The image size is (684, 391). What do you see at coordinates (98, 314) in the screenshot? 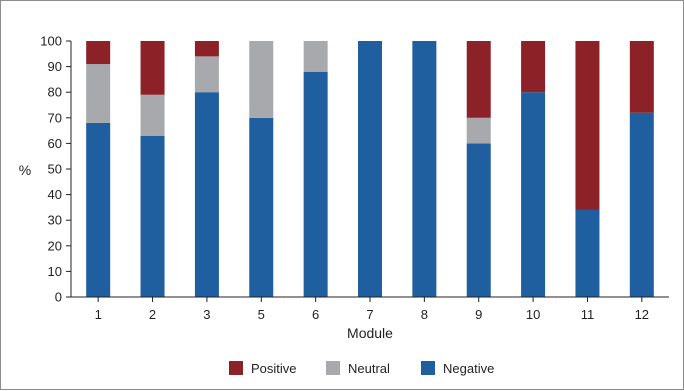
I see `x-tick-label: 1` at bounding box center [98, 314].